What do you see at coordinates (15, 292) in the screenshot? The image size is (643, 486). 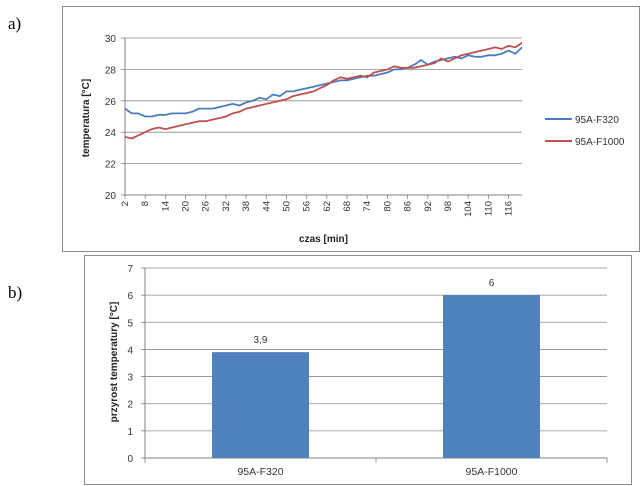 I see `panel-label-b: b)` at bounding box center [15, 292].